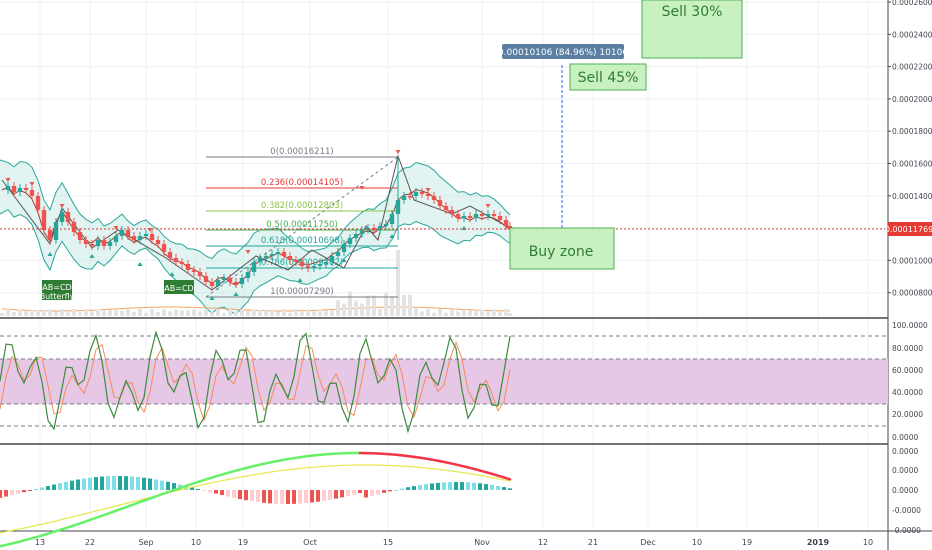 The width and height of the screenshot is (932, 550). What do you see at coordinates (454, 542) in the screenshot?
I see `time-axis: 13 22 Sep 10 19 Oct 15 Nov 12 21 Dec 10 19 2019 10` at bounding box center [454, 542].